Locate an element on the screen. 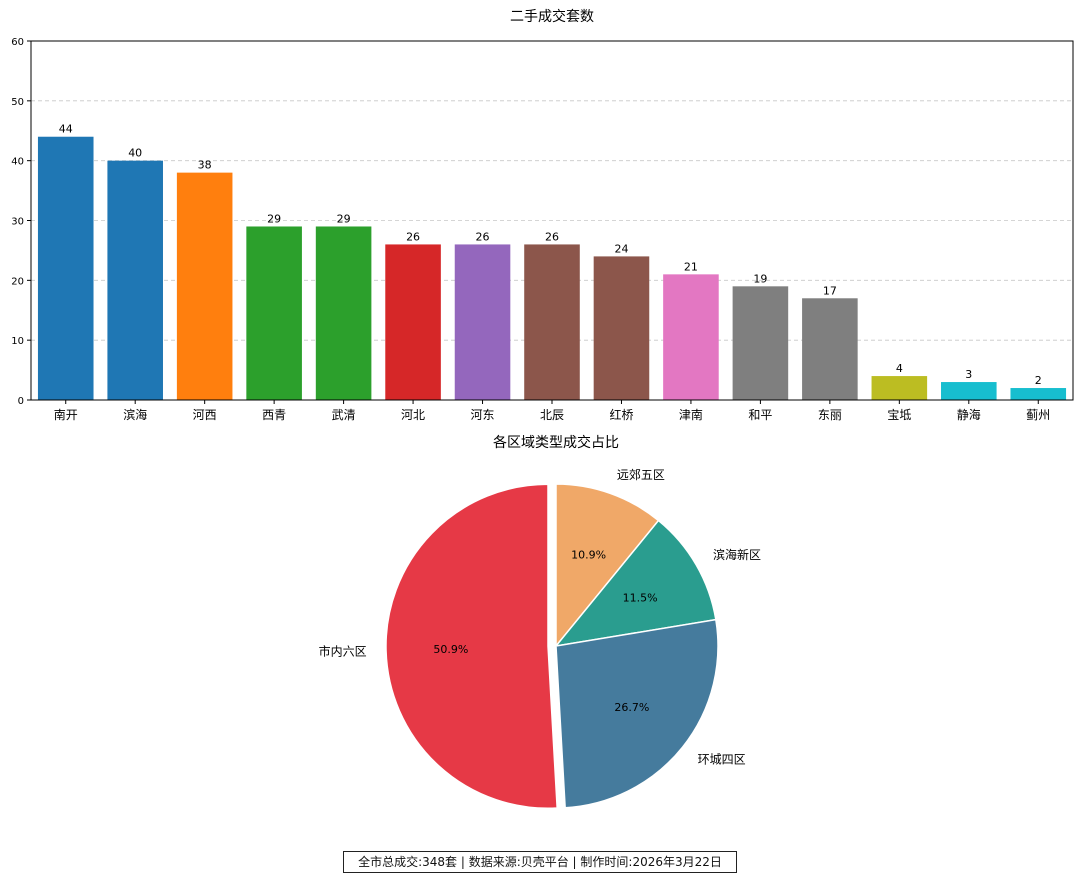  x-tick-label: 东丽 is located at coordinates (830, 415).